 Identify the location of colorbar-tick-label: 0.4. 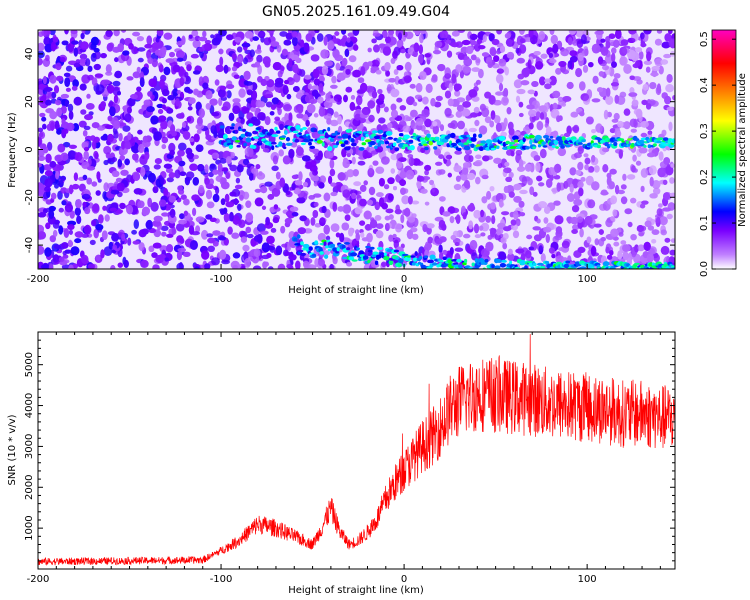
(704, 85).